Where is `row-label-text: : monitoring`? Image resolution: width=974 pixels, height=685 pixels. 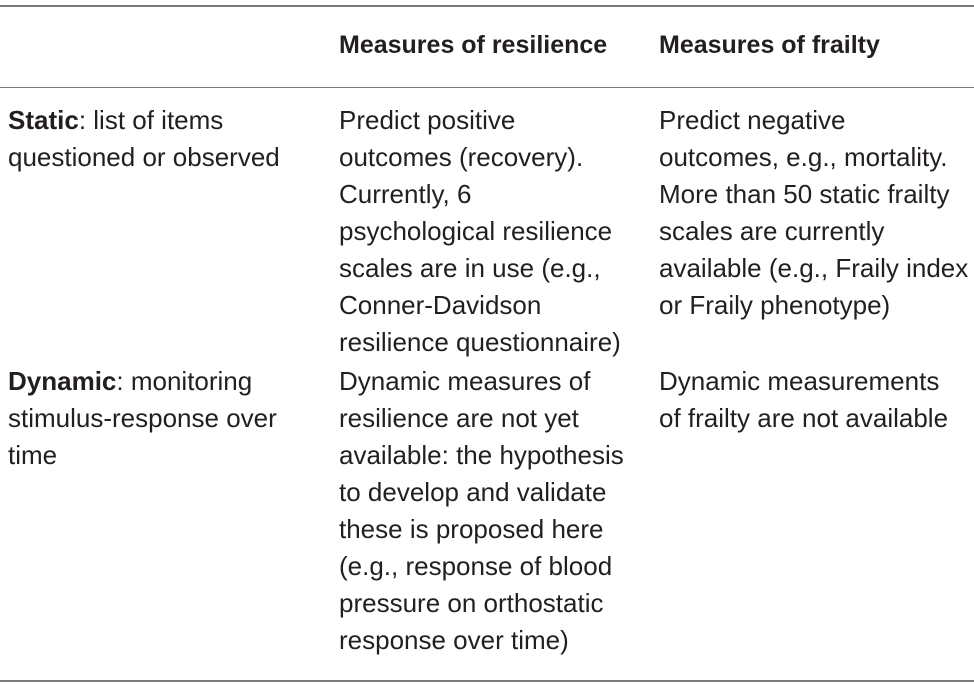
row-label-text: : monitoring is located at coordinates (184, 381).